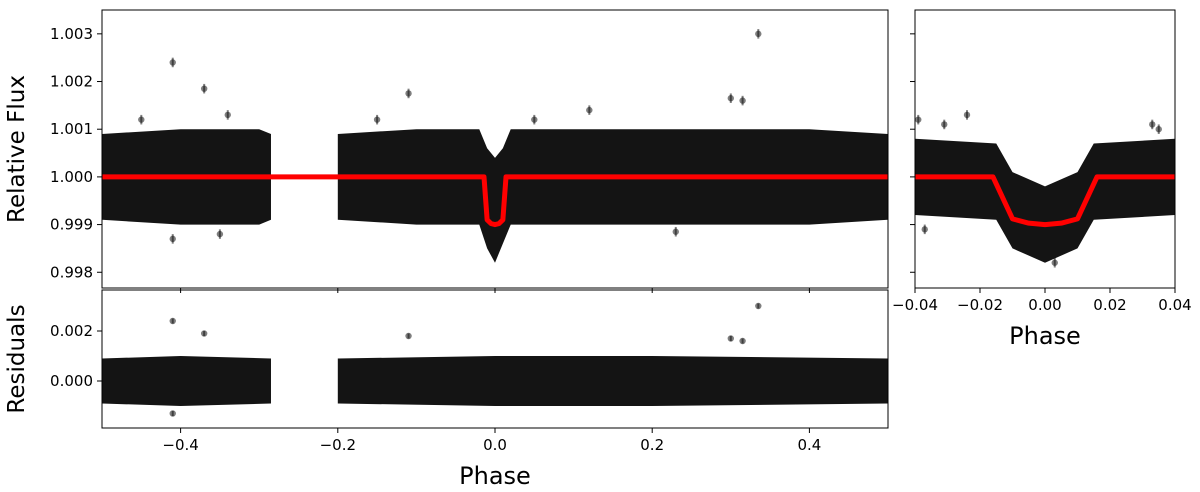 This screenshot has width=1200, height=492. What do you see at coordinates (71, 225) in the screenshot?
I see `y-tick-label: 0.999` at bounding box center [71, 225].